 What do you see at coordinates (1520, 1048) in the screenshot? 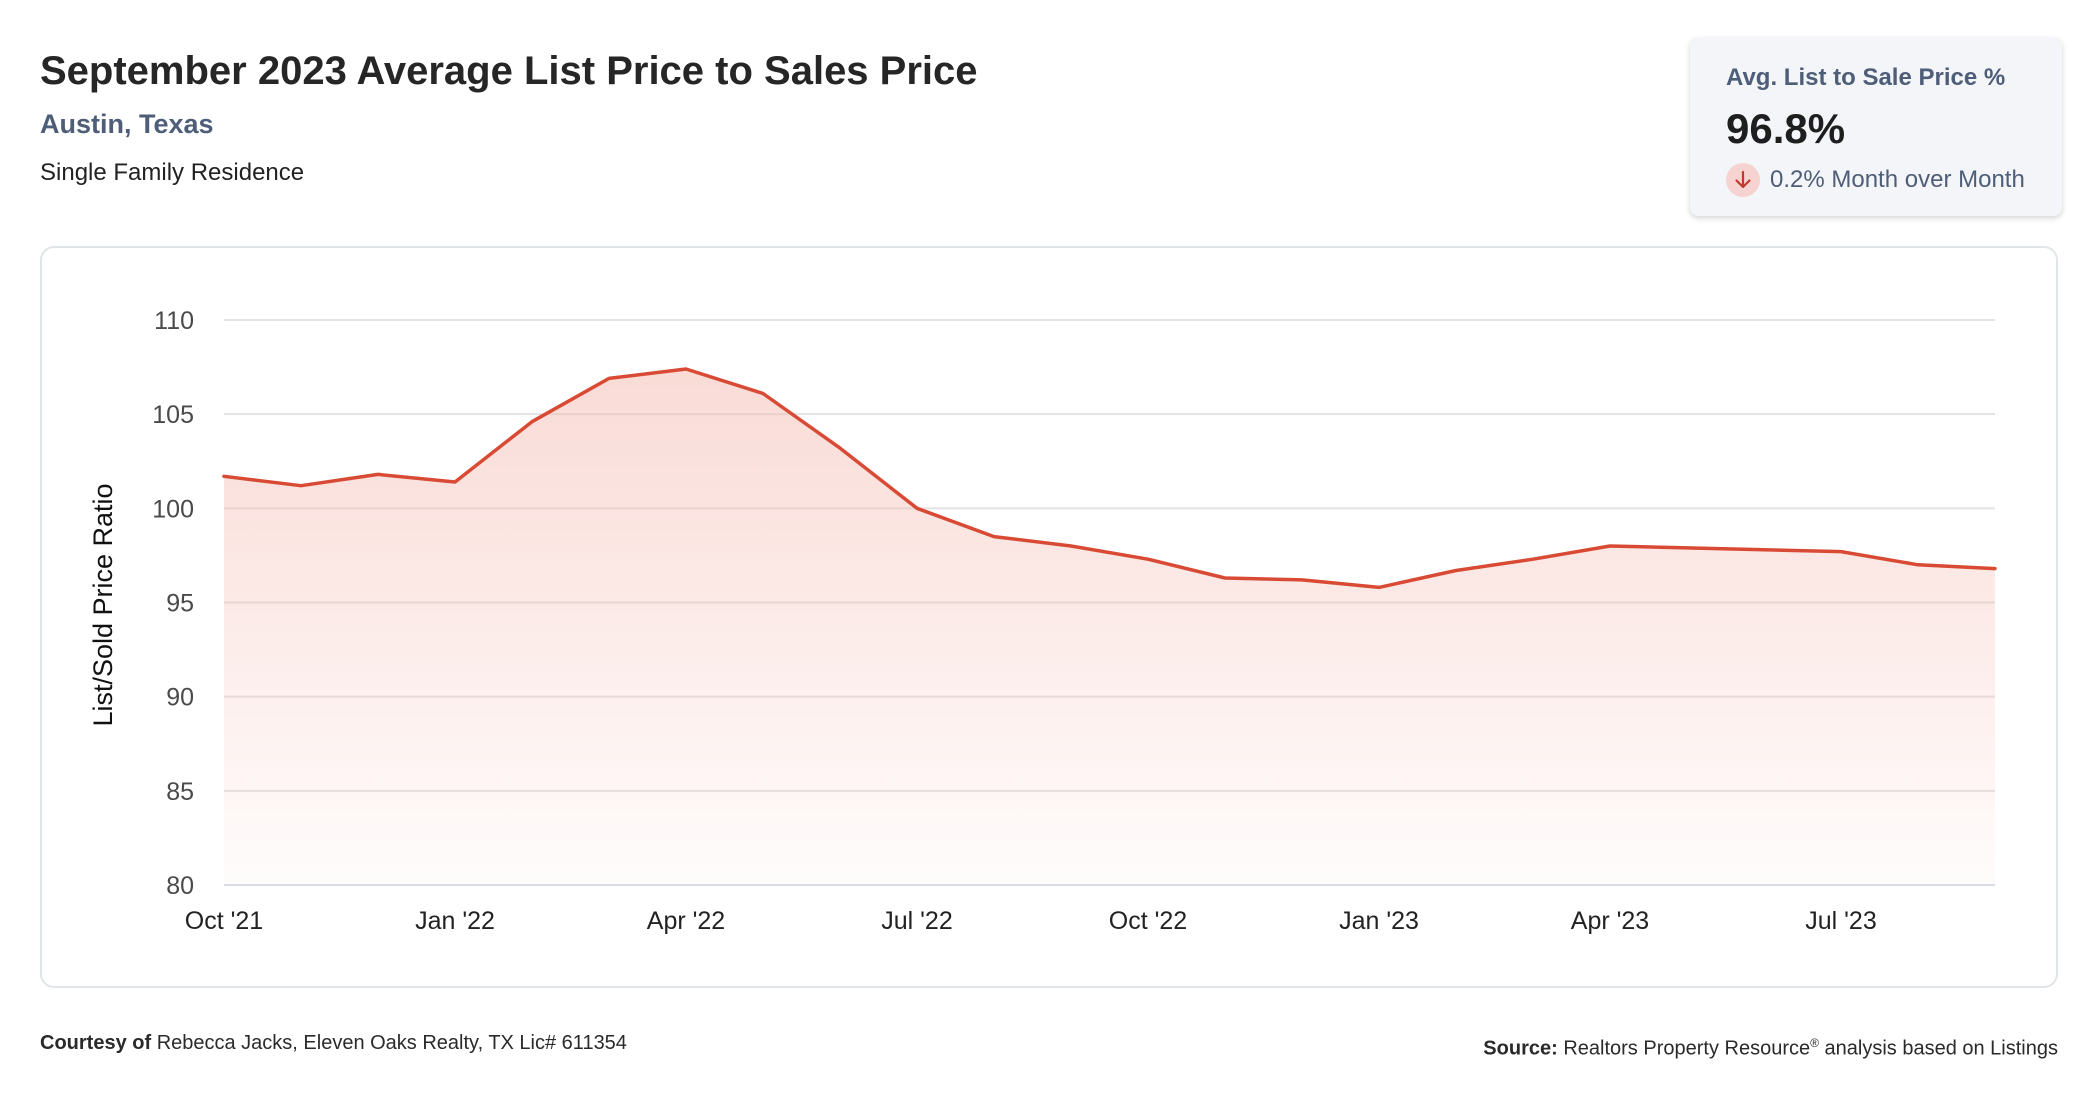
I see `source-label: Source:` at bounding box center [1520, 1048].